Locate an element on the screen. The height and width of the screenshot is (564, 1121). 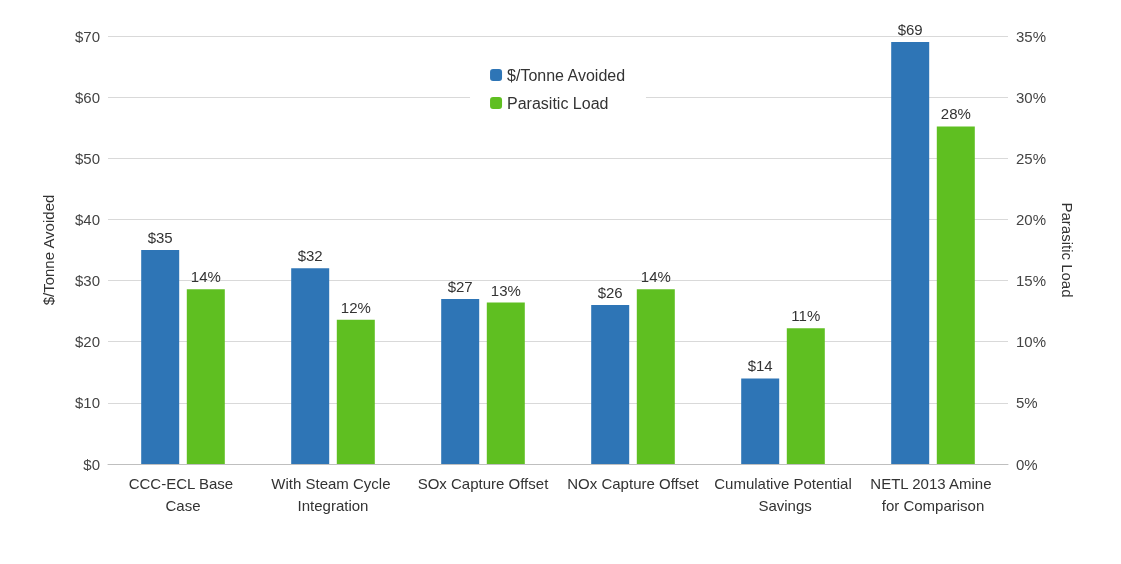
legend-label: Parasitic Load is located at coordinates (558, 103).